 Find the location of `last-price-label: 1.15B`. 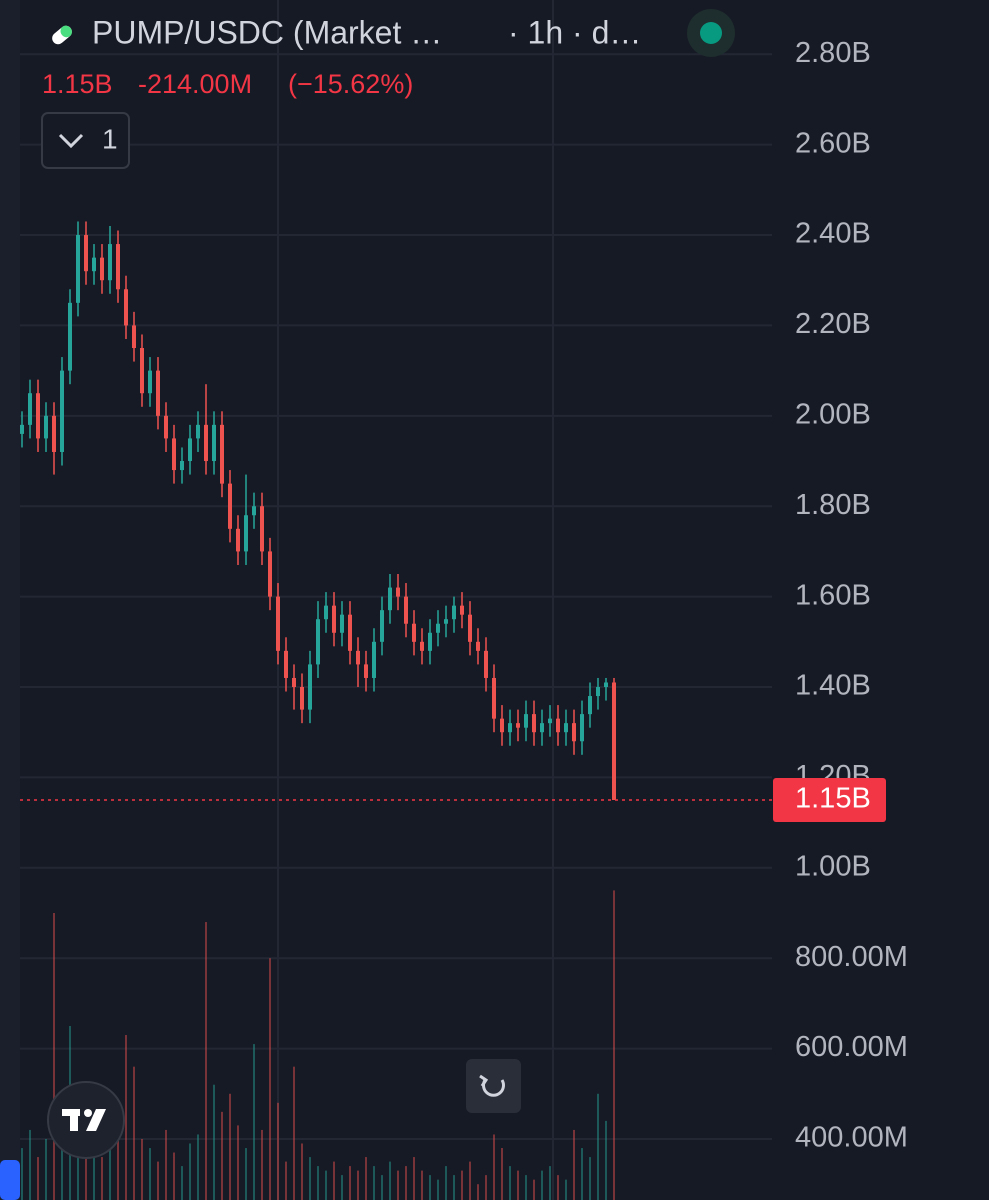

last-price-label: 1.15B is located at coordinates (833, 799).